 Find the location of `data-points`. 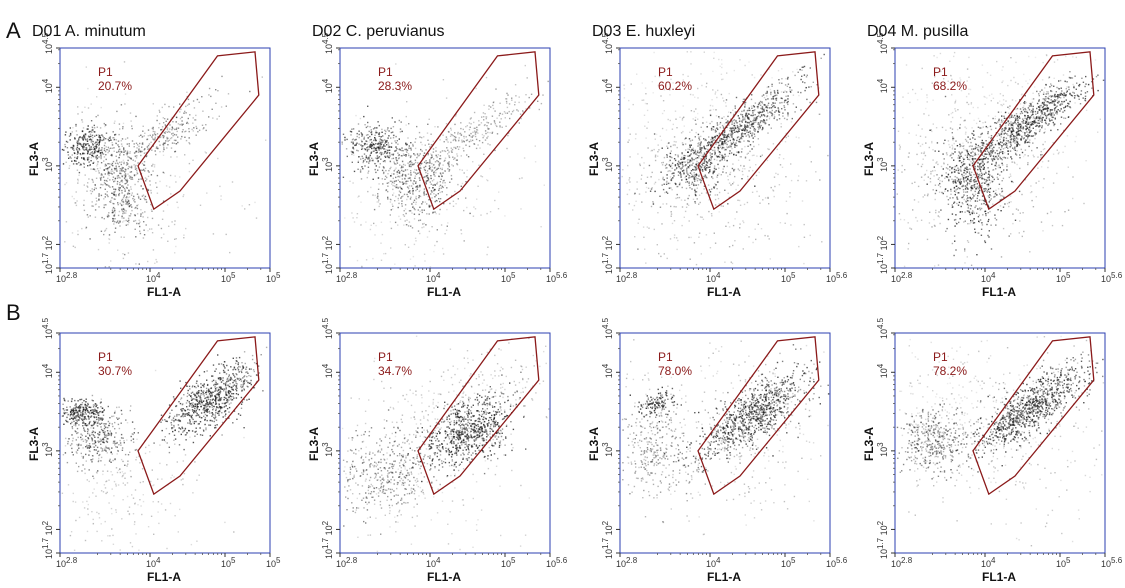

data-points is located at coordinates (1000, 159).